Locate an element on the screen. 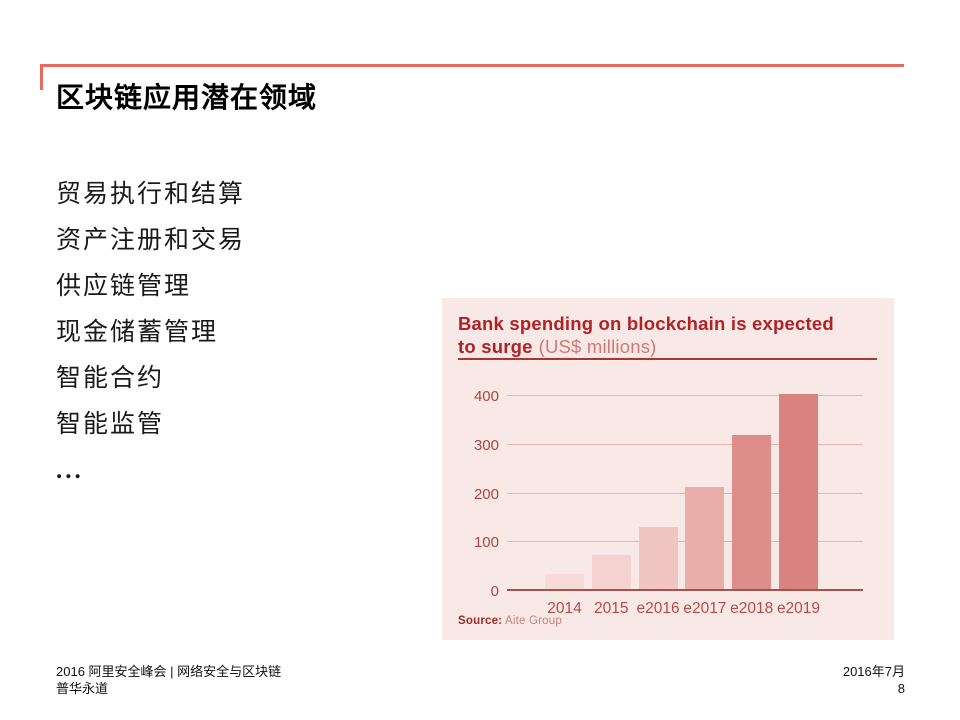 This screenshot has width=960, height=720. footer-left: 2016 阿里安全峰会 | 网络安全与区块链 普华永道 is located at coordinates (168, 680).